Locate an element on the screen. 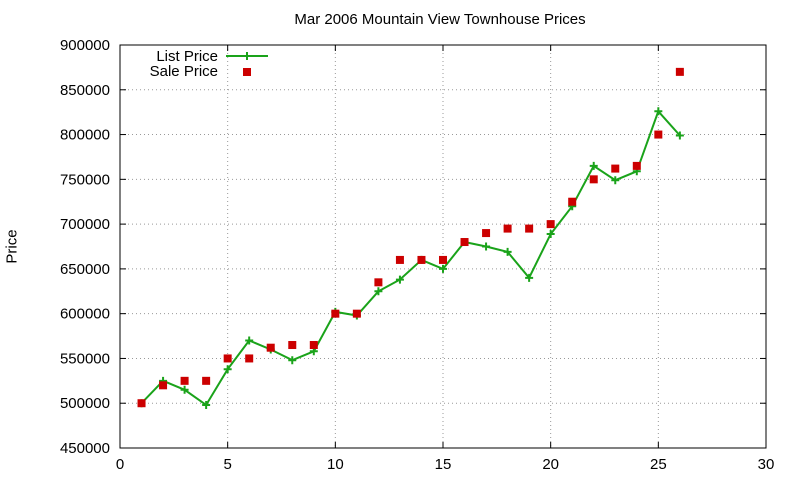 The width and height of the screenshot is (800, 480). y-tick-label: 500000 is located at coordinates (85, 403).